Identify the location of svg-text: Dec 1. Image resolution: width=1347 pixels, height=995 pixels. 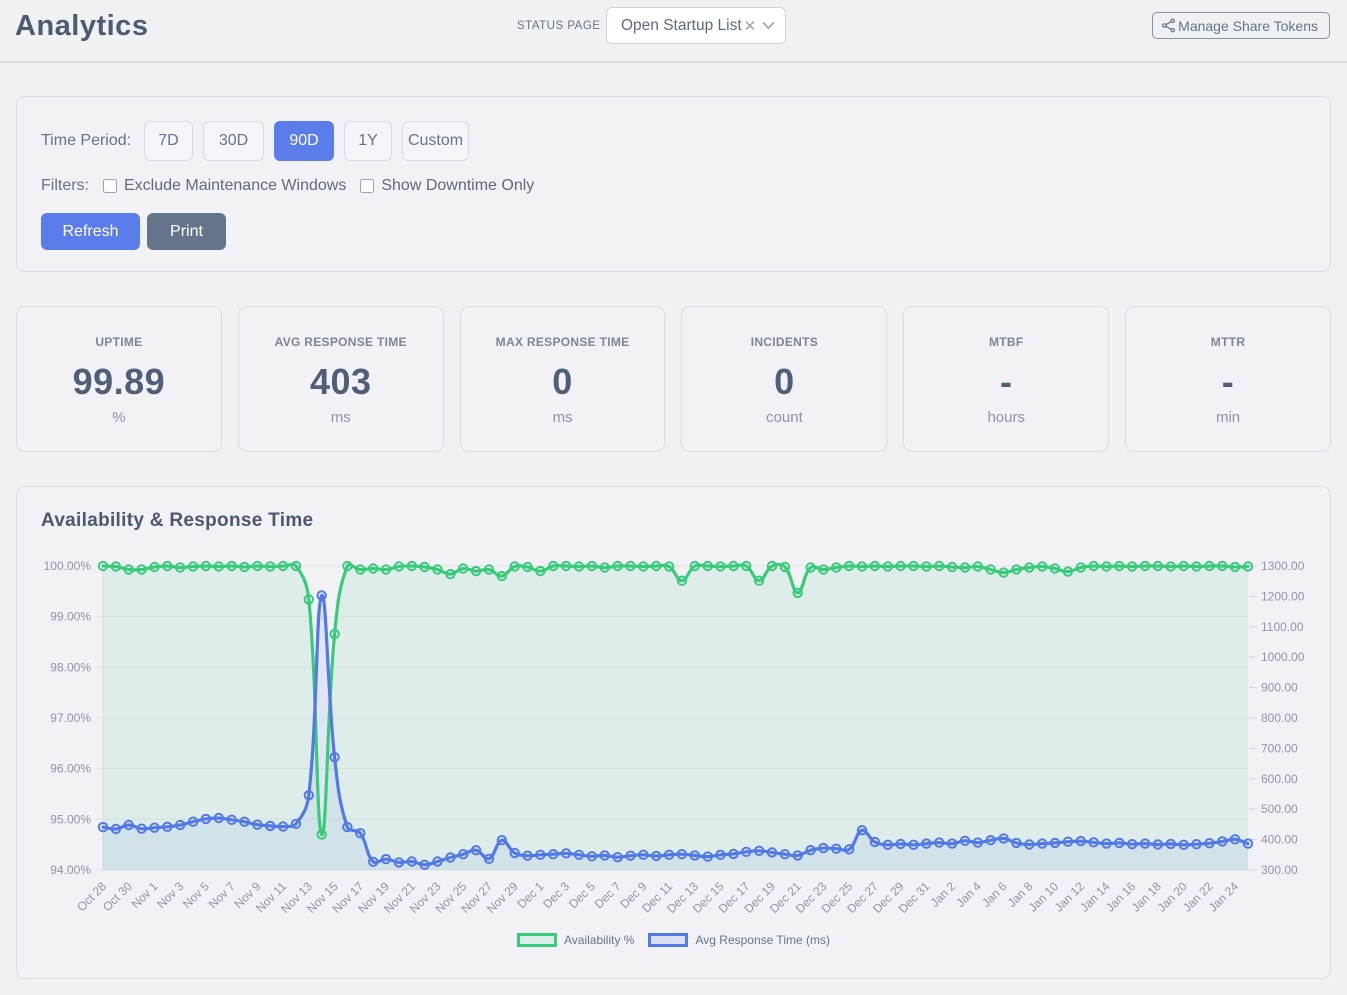
(530, 895).